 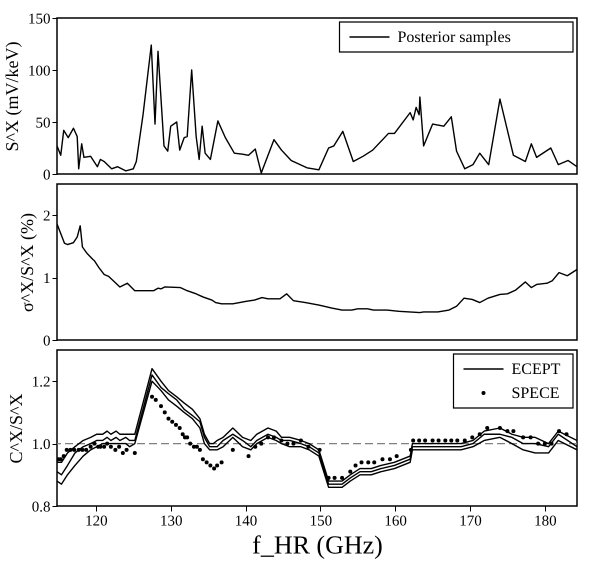 I want to click on x-tick-label: 150, so click(x=321, y=522).